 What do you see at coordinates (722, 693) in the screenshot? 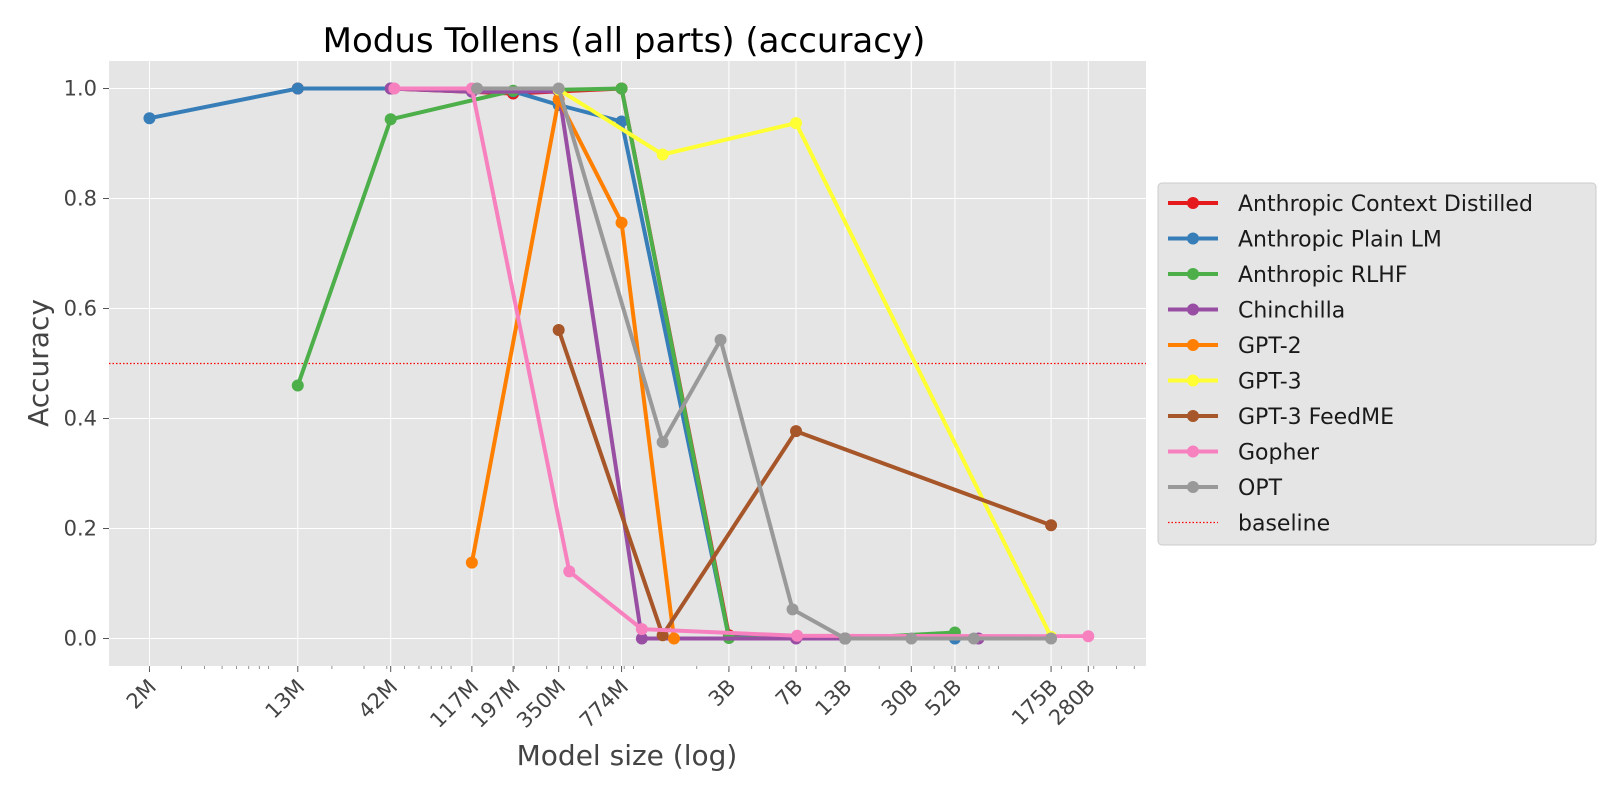
I see `x-tick-label: 3B` at bounding box center [722, 693].